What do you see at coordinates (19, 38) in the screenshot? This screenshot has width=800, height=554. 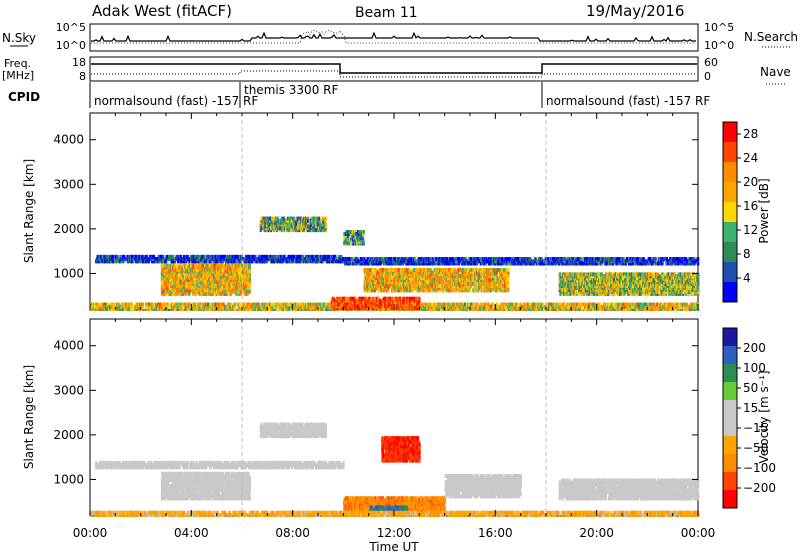 I see `nsky-label: N.Sky` at bounding box center [19, 38].